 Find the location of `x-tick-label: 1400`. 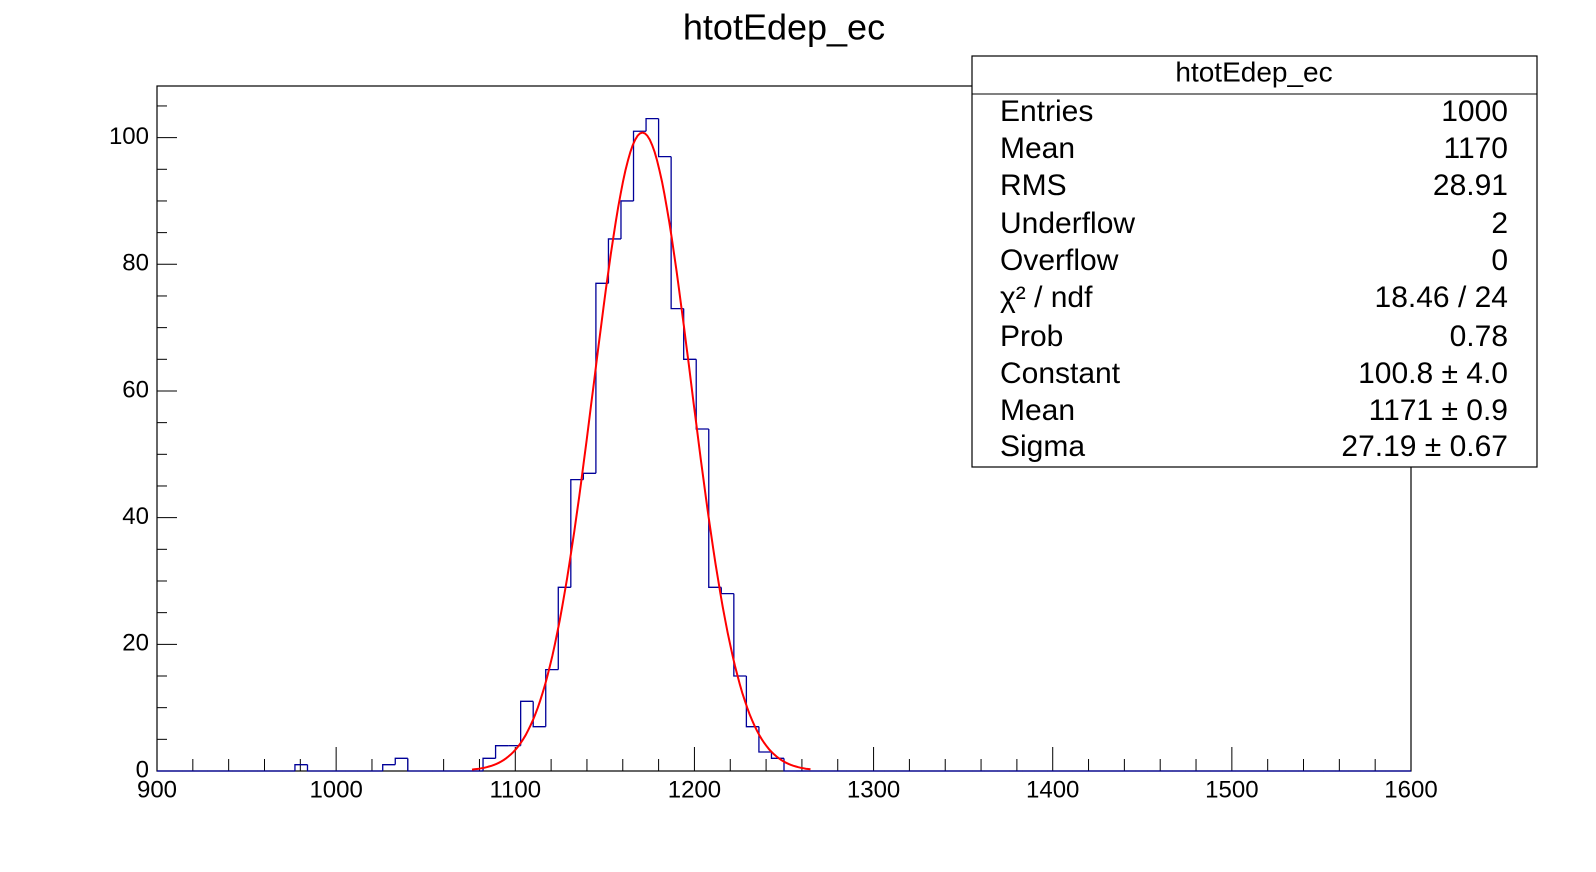

x-tick-label: 1400 is located at coordinates (1052, 789).